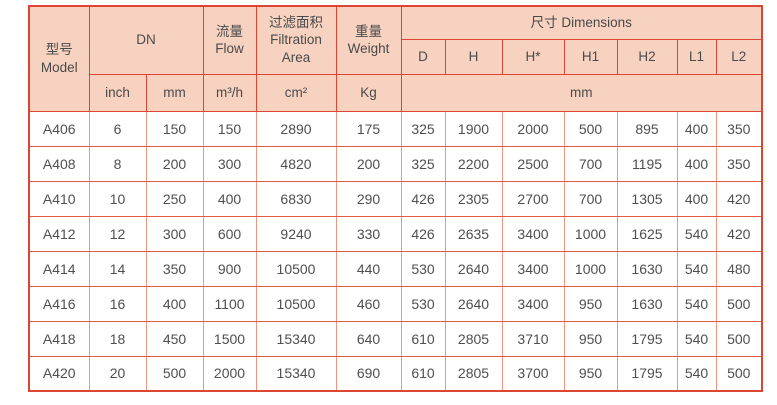  What do you see at coordinates (368, 40) in the screenshot?
I see `header-weight: 重量 Weight` at bounding box center [368, 40].